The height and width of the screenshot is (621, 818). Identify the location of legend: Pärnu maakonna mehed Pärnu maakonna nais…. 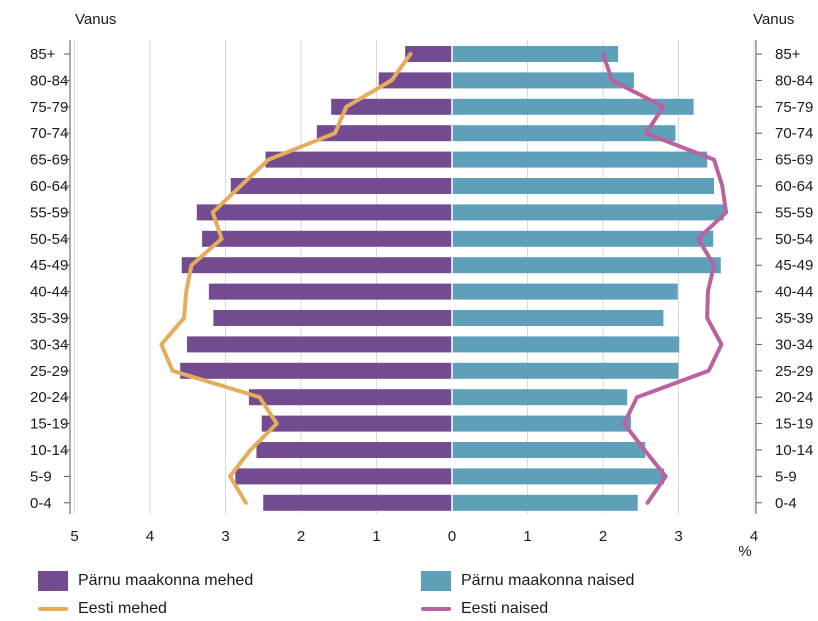
(409, 588).